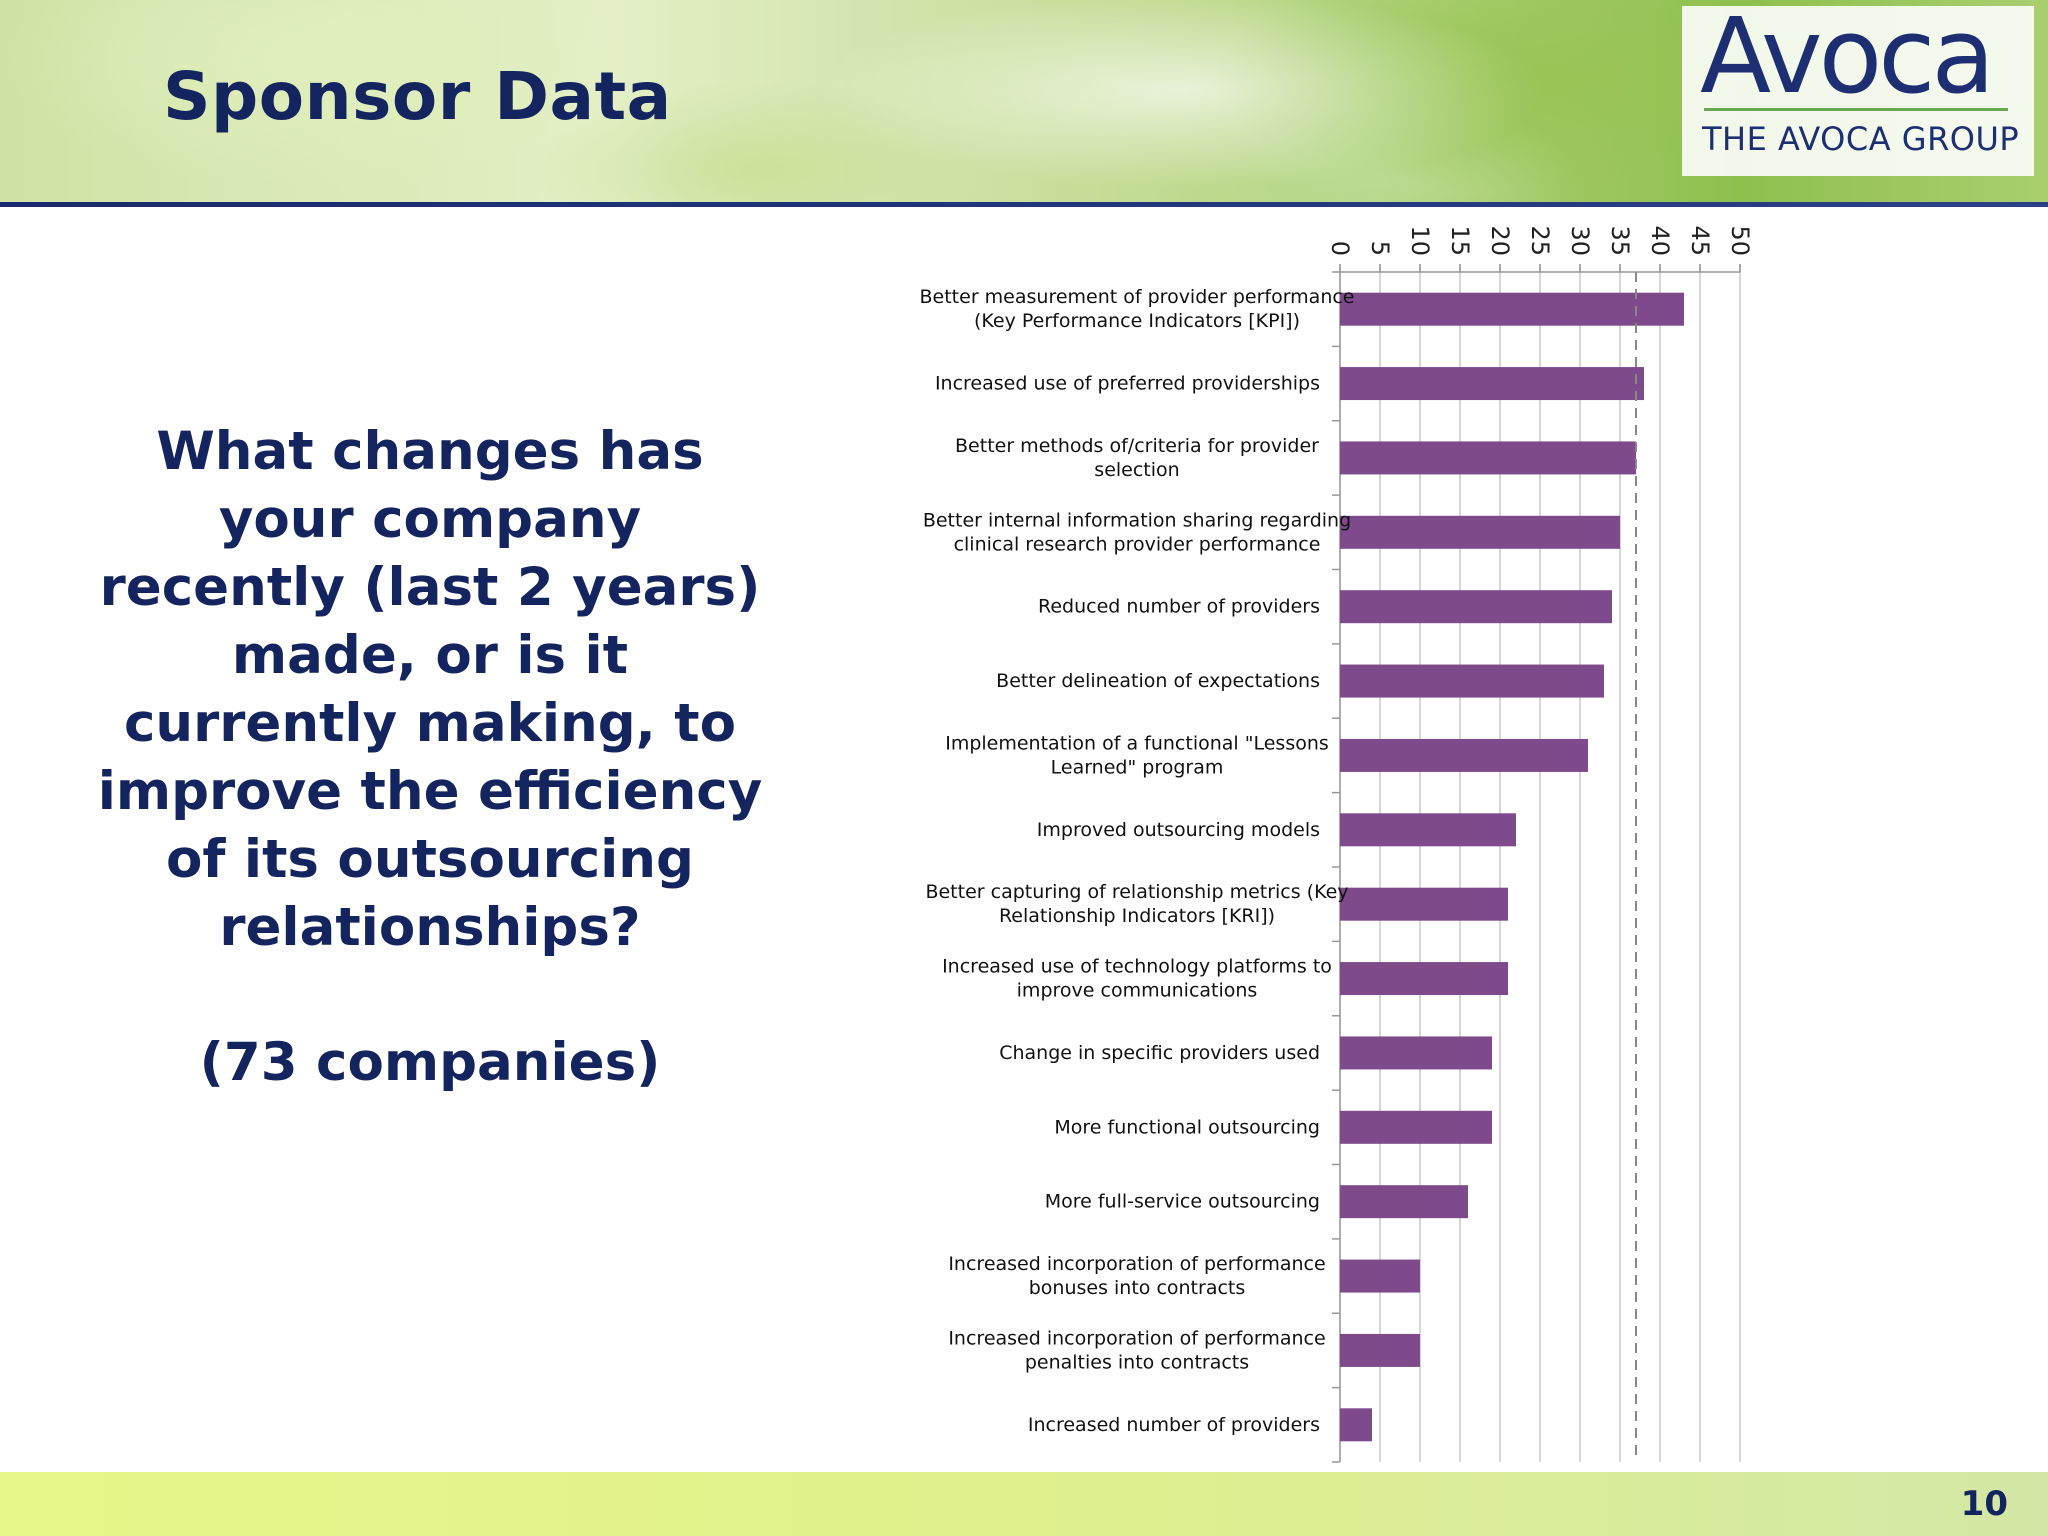 The image size is (2048, 1536). Describe the element at coordinates (1137, 767) in the screenshot. I see `category-label: Learned" program` at that location.